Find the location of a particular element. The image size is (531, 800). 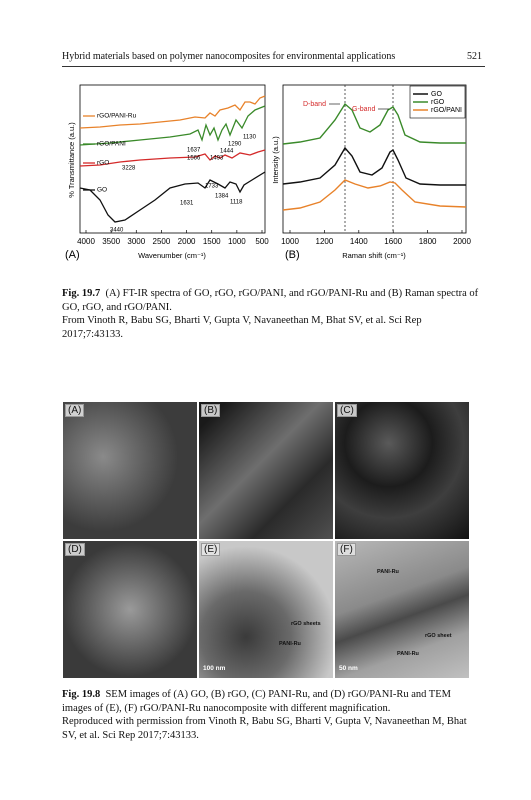

x-tick-label: 1500 is located at coordinates (212, 241).